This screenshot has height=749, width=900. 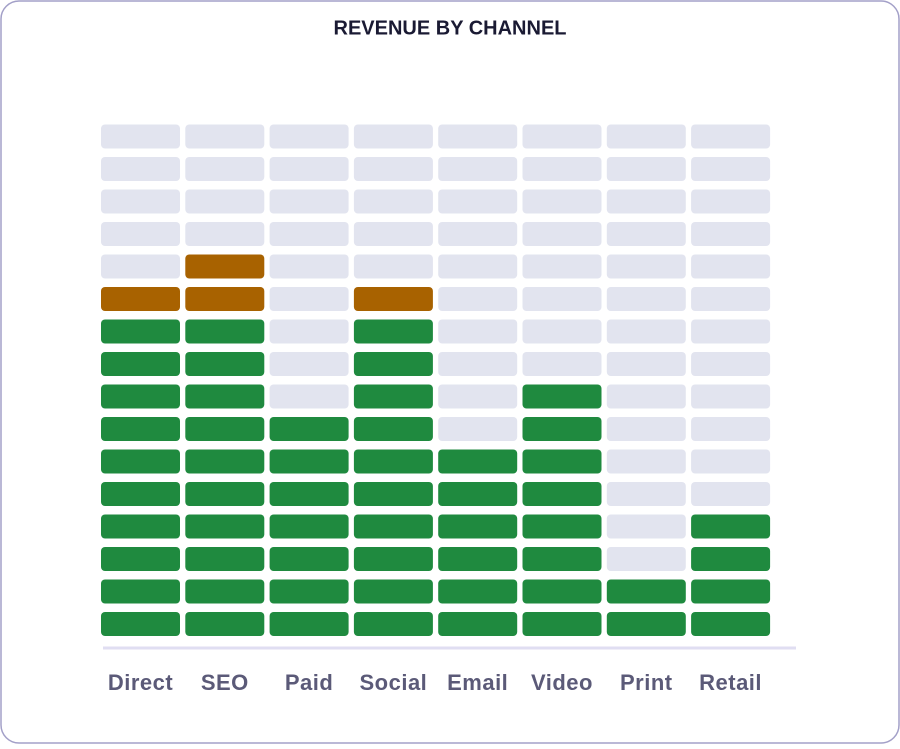 I want to click on x-tick-label: SEO, so click(x=225, y=682).